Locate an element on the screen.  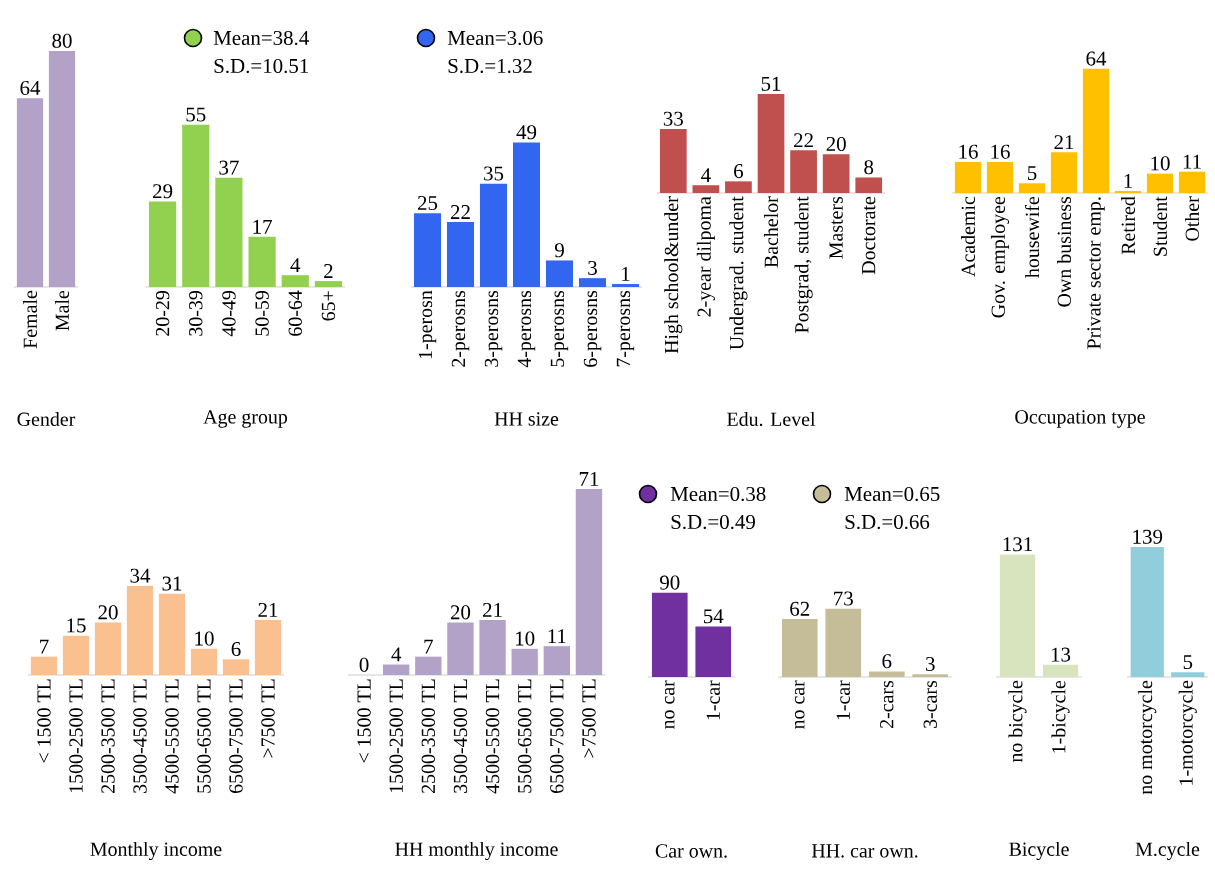
data-label: 15 is located at coordinates (76, 625).